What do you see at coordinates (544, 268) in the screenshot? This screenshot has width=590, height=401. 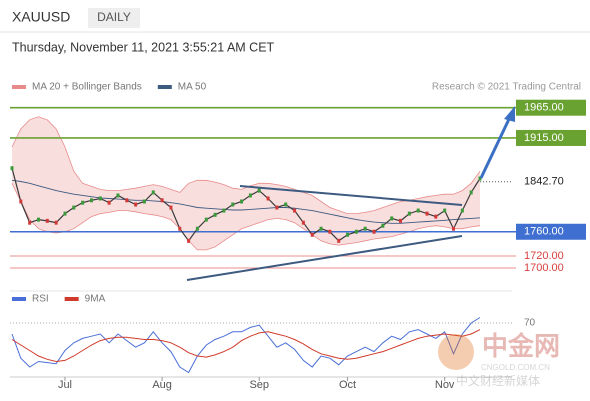 I see `level-label: 1700.00` at bounding box center [544, 268].